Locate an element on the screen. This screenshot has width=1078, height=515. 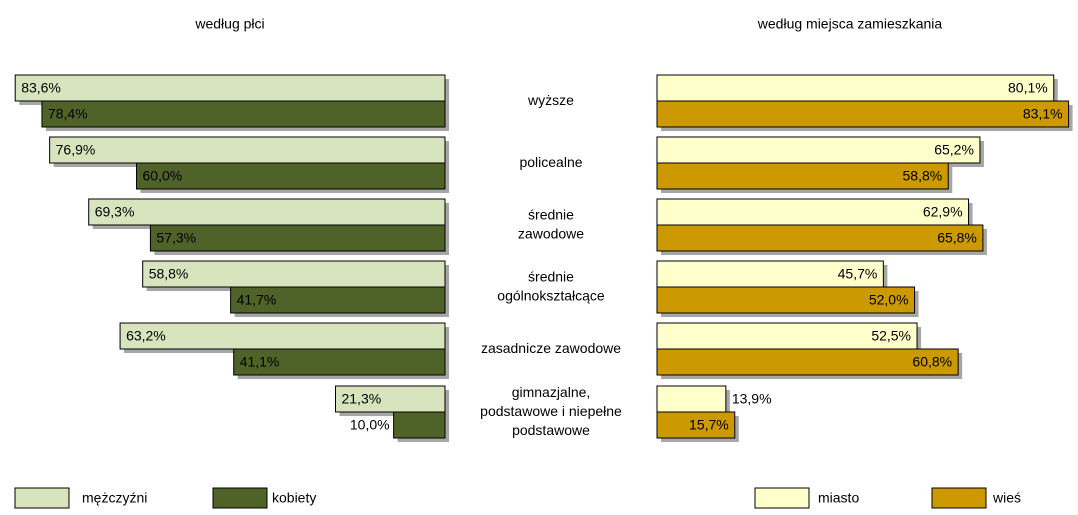
value-label: 57,3% is located at coordinates (176, 238).